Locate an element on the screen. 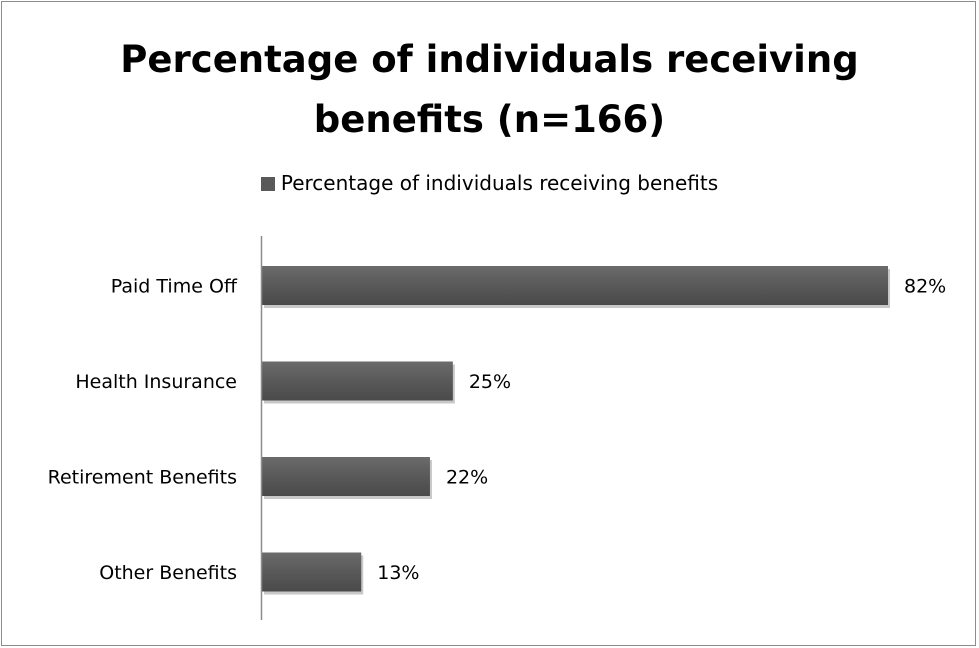  bar-paid-time-off is located at coordinates (575, 285).